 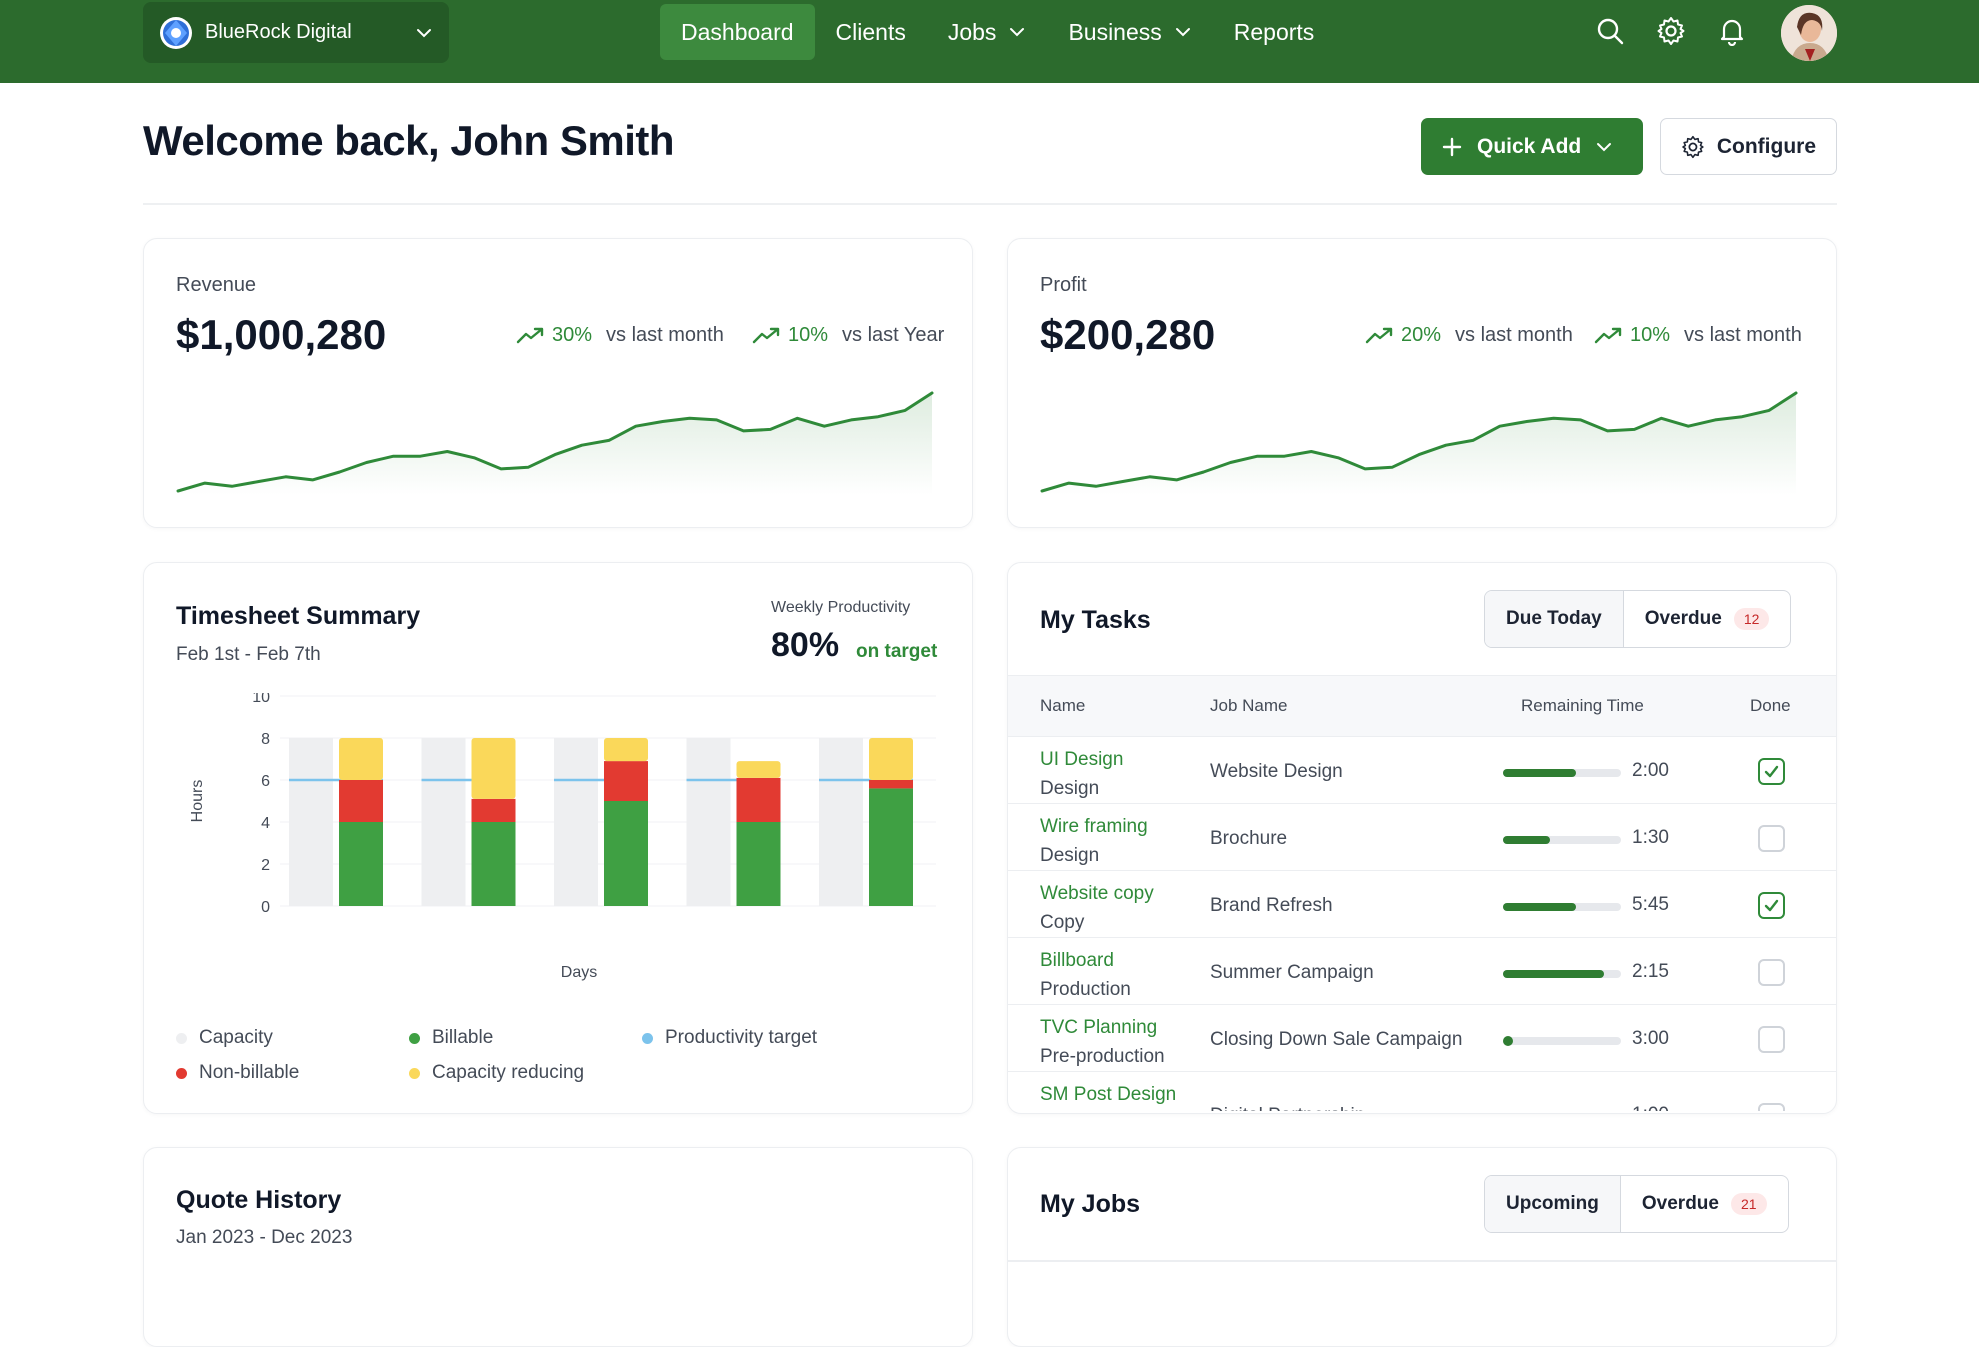 What do you see at coordinates (496, 1073) in the screenshot?
I see `legend-capacity-reducing: Capacity reducing` at bounding box center [496, 1073].